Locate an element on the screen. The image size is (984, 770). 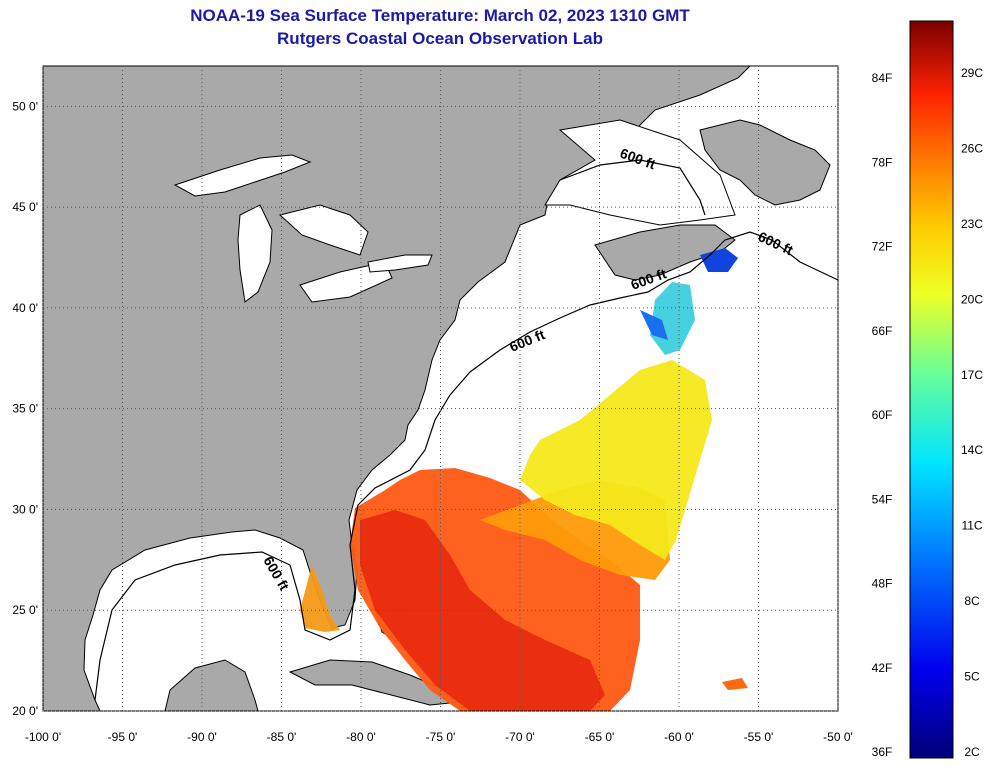
sst-cold-patch is located at coordinates (719, 260).